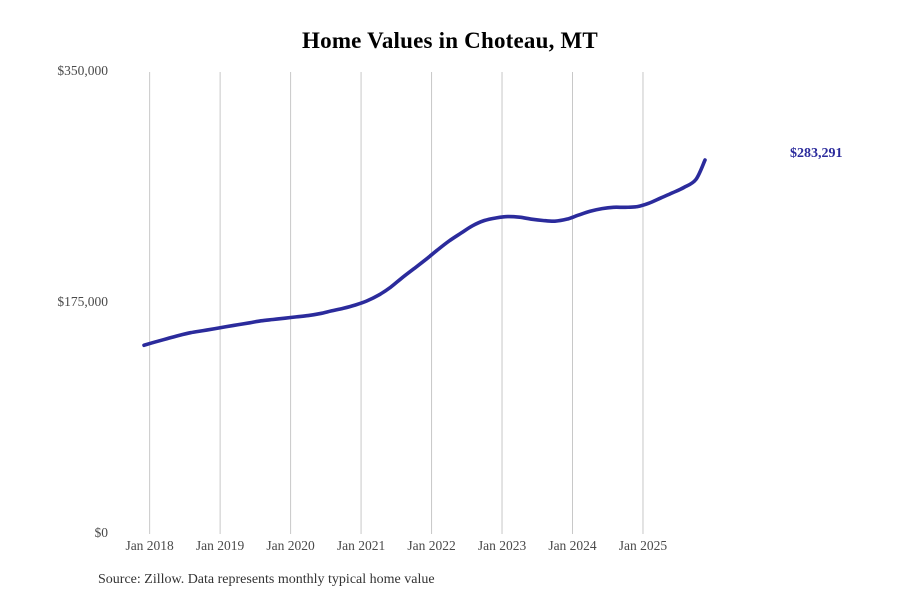 This screenshot has width=900, height=600. Describe the element at coordinates (220, 545) in the screenshot. I see `x-tick-label: Jan 2019` at that location.